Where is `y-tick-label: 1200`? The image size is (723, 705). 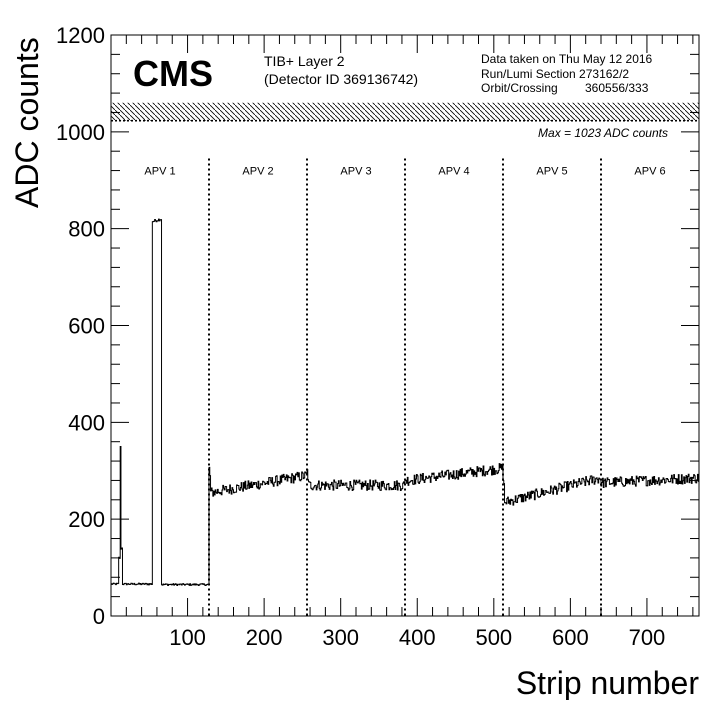 y-tick-label: 1200 is located at coordinates (80, 35).